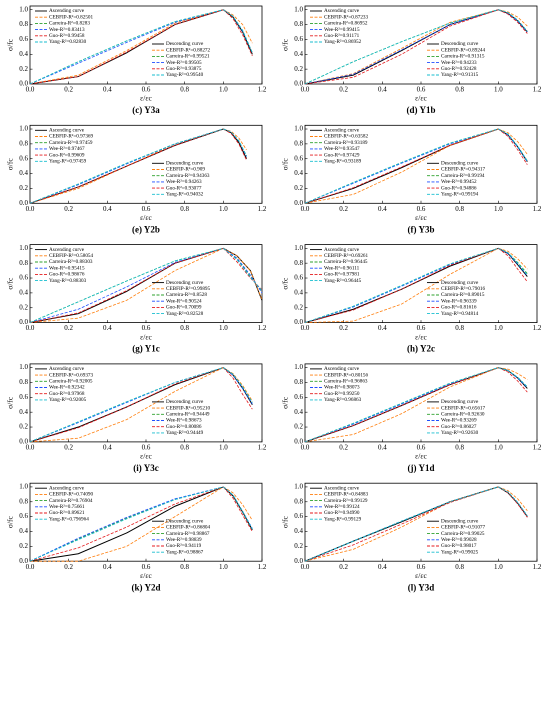 The height and width of the screenshot is (716, 550). Describe the element at coordinates (342, 513) in the screenshot. I see `legend-label: Guo-R²=0.94990` at that location.